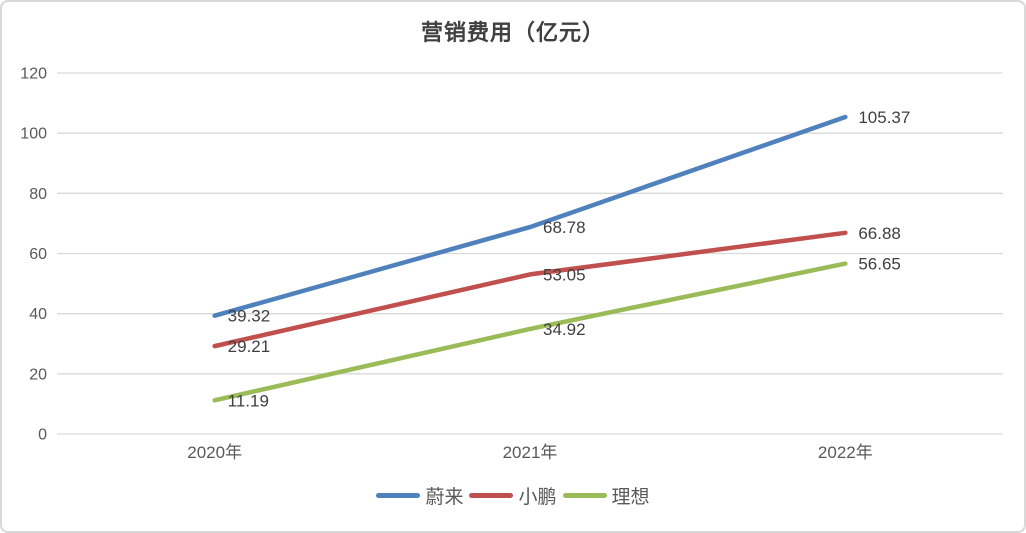 The width and height of the screenshot is (1026, 533). I want to click on y-tick-label: 80, so click(38, 194).